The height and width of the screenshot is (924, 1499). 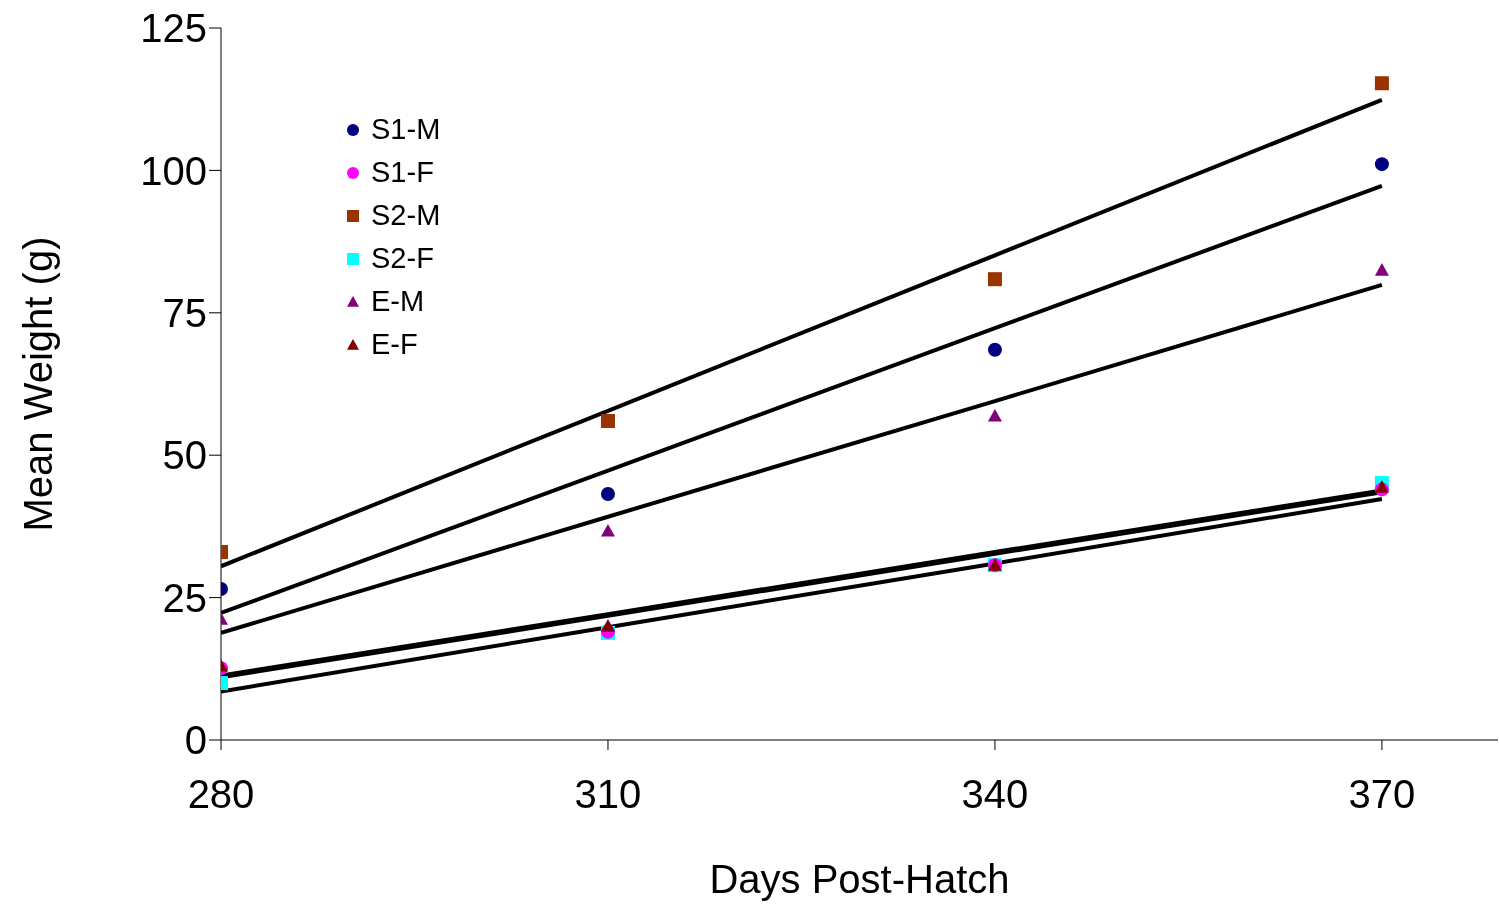 What do you see at coordinates (398, 301) in the screenshot?
I see `legend-label: E-M` at bounding box center [398, 301].